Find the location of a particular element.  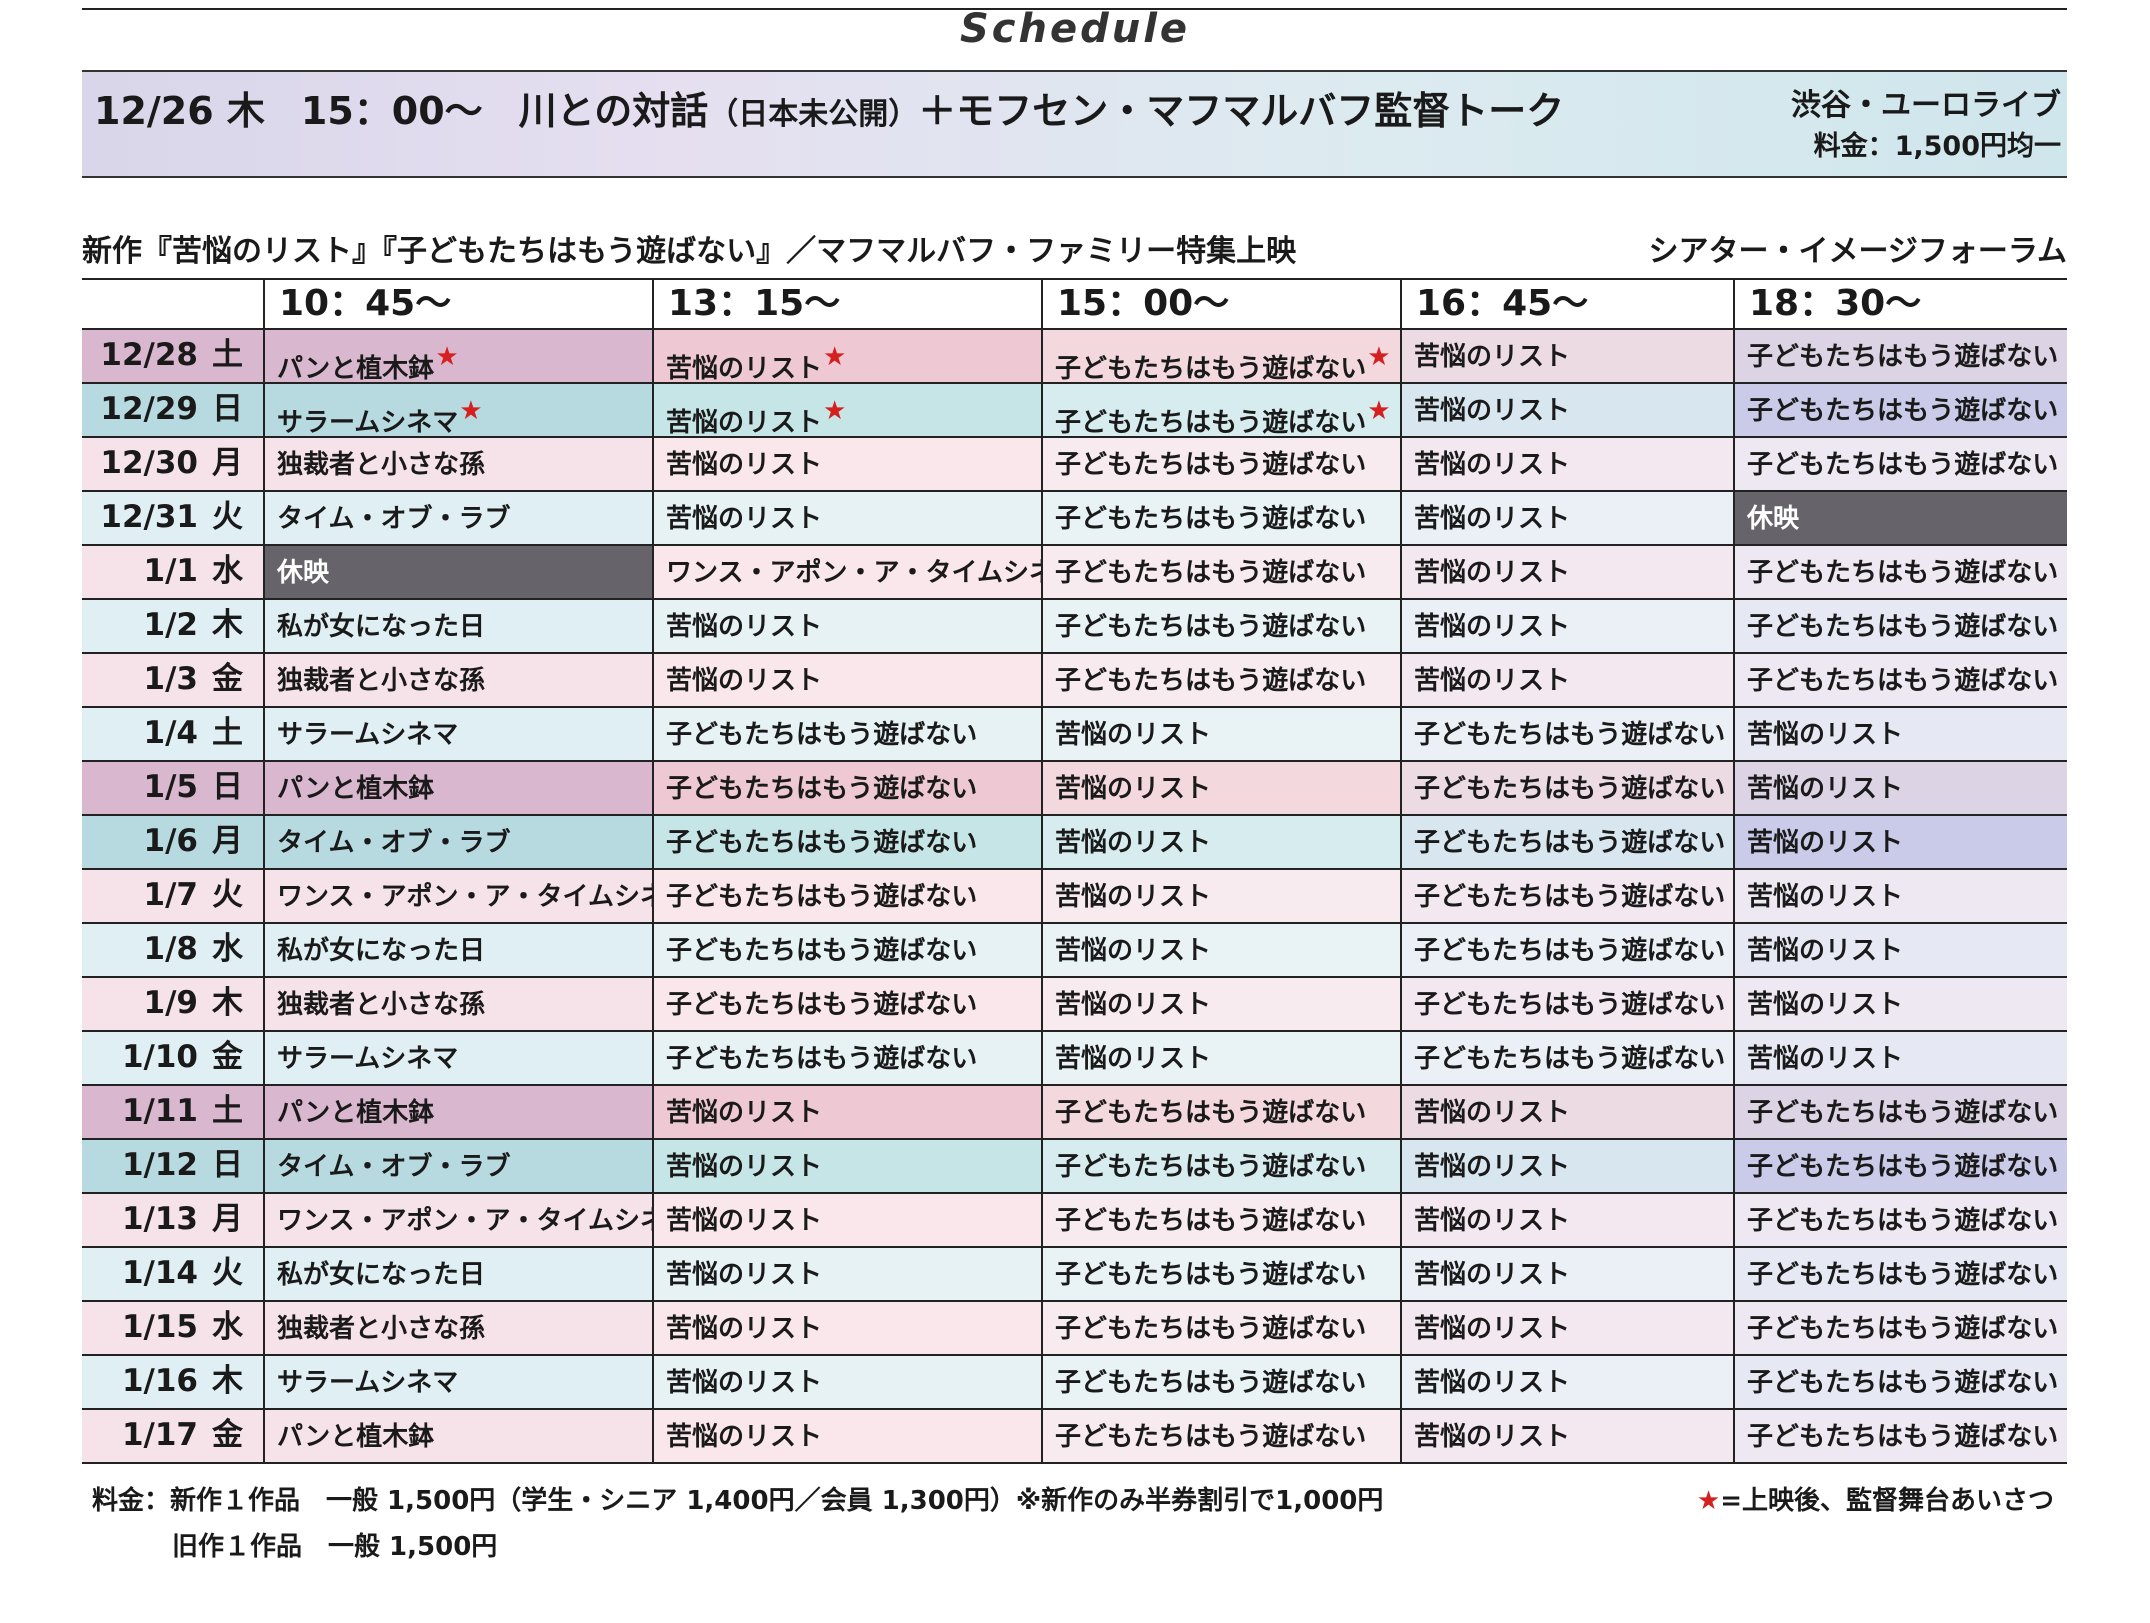

row-weekday: 金 is located at coordinates (227, 679).